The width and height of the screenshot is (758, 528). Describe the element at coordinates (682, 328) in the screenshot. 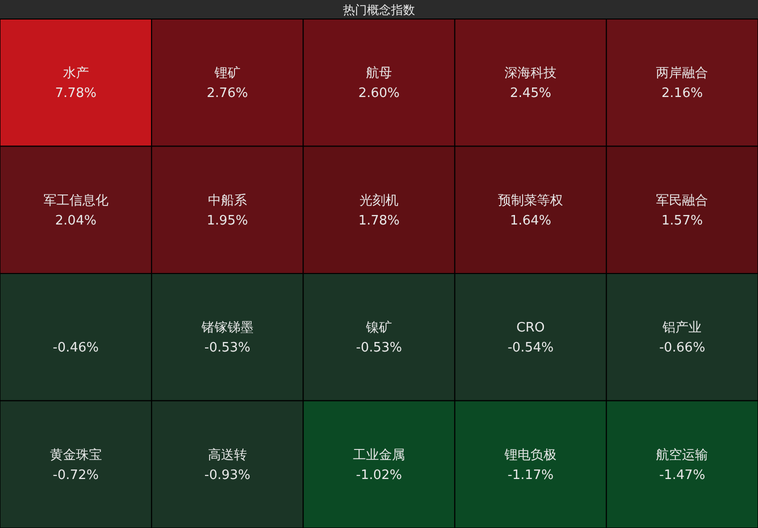

I see `category-label: 铝产业` at that location.